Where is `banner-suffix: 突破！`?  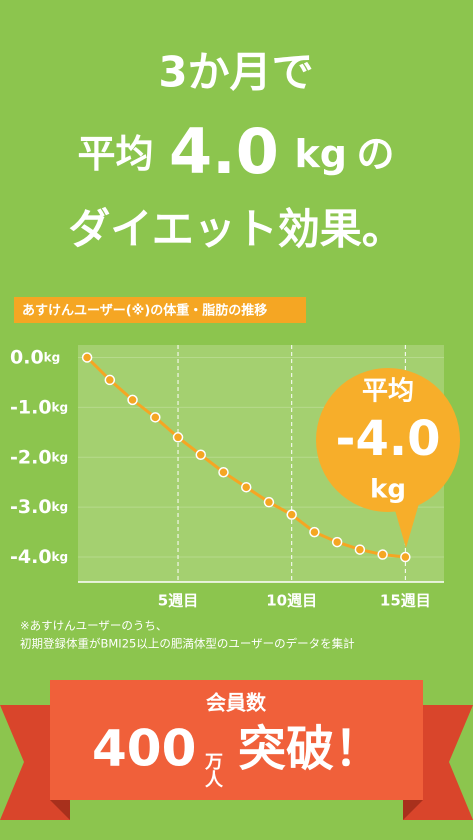
banner-suffix: 突破！ is located at coordinates (310, 749).